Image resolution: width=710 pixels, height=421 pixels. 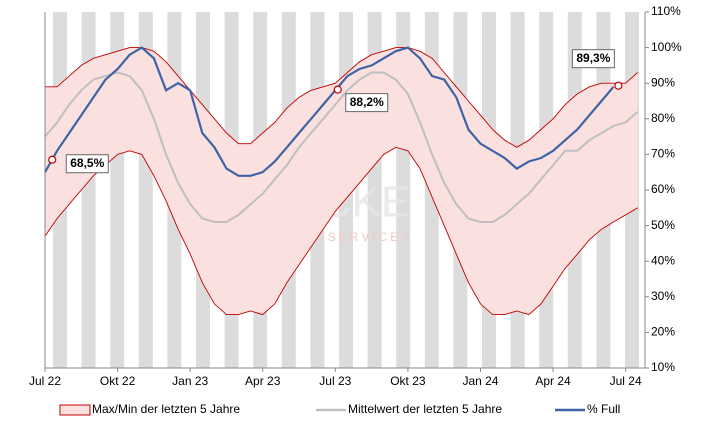 I want to click on x-tick-label: Jul 23, so click(x=335, y=381).